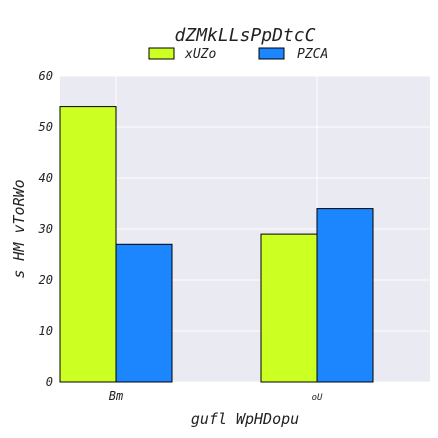 This screenshot has height=438, width=438. What do you see at coordinates (116, 396) in the screenshot?
I see `x-tick-label: Bm` at bounding box center [116, 396].